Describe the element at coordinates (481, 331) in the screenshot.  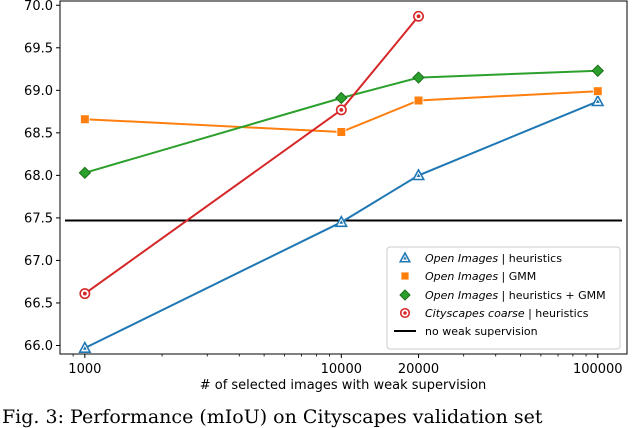
I see `legend-label-reference: no weak supervision` at that location.